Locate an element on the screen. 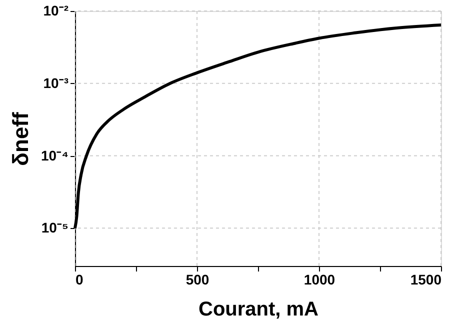 The height and width of the screenshot is (323, 460). x-tick-label: 1500 is located at coordinates (426, 280).